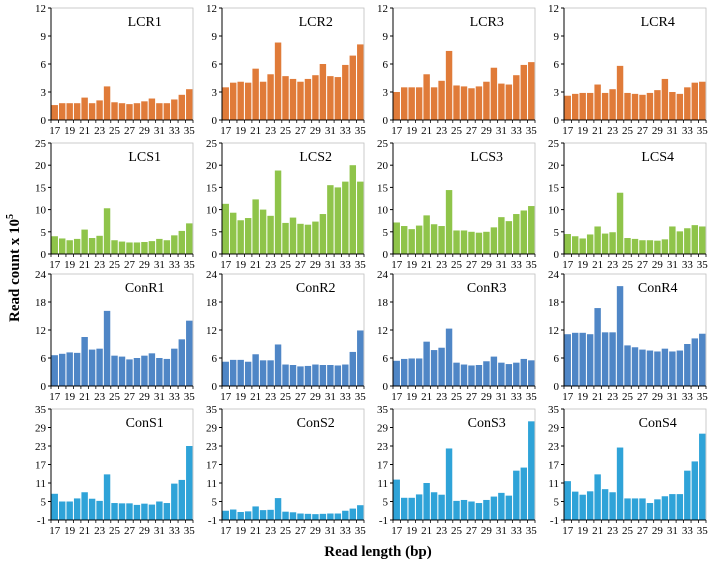 The height and width of the screenshot is (566, 709). Describe the element at coordinates (212, 144) in the screenshot. I see `y-tick-label: 25` at that location.